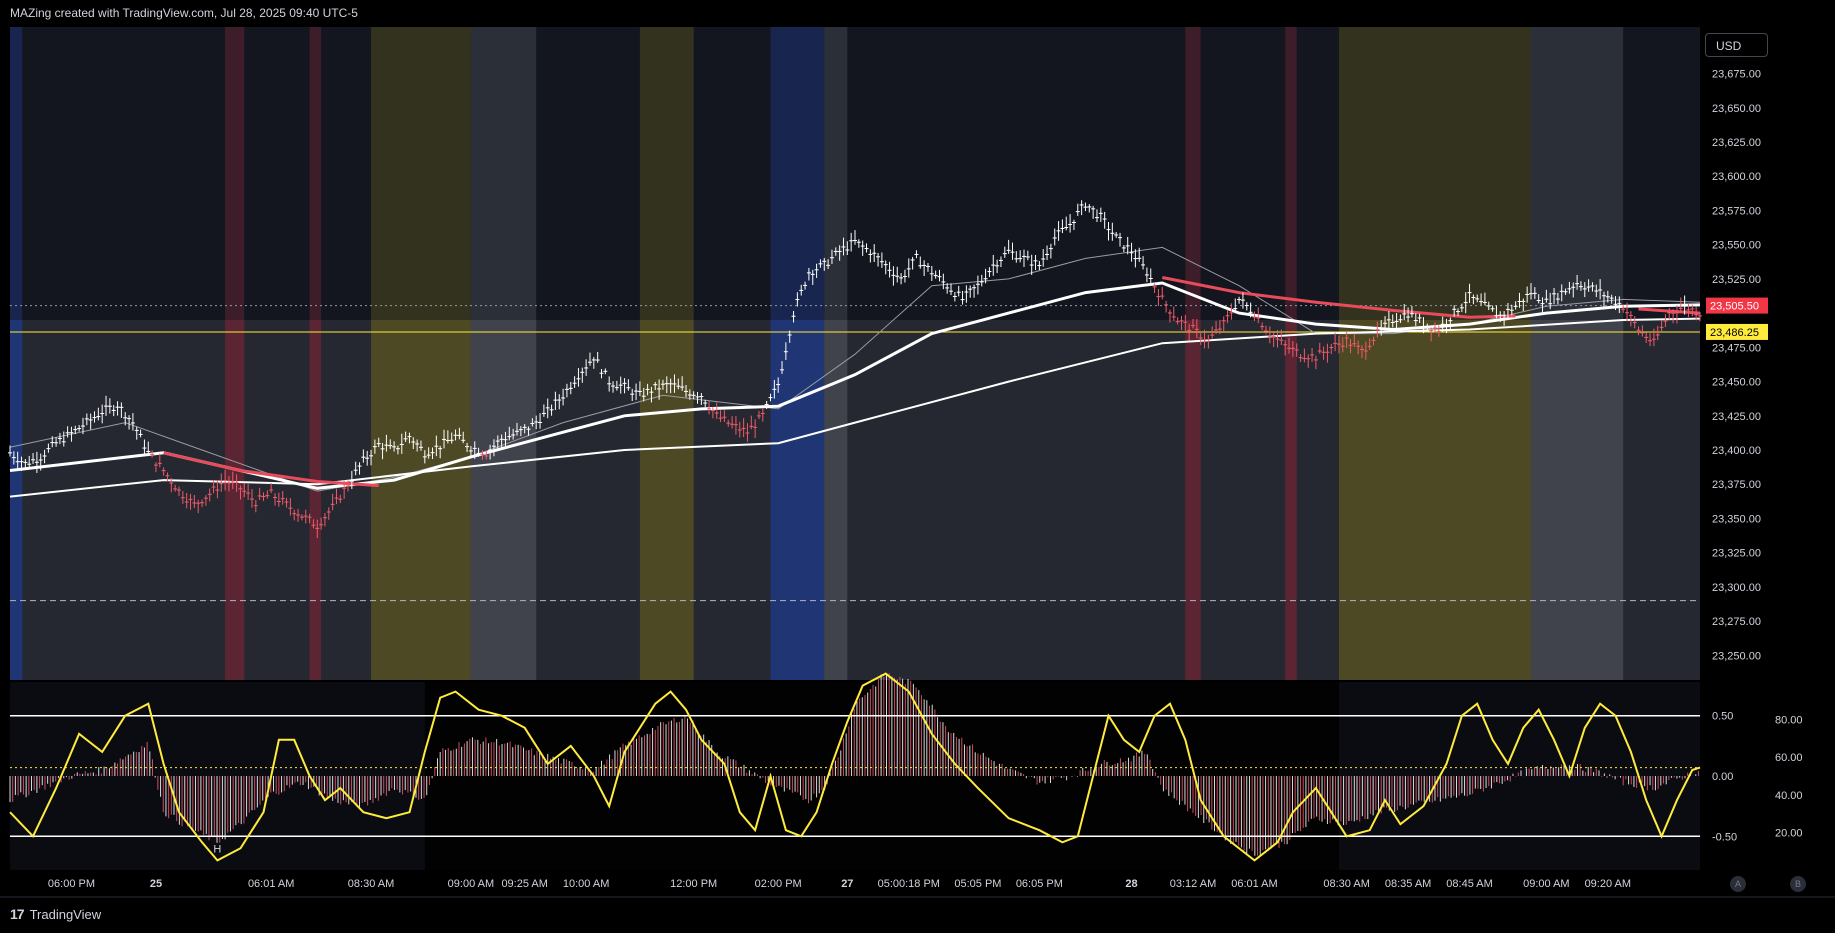 This screenshot has width=1835, height=933. What do you see at coordinates (1736, 656) in the screenshot?
I see `price-tick-label: 23,250.00` at bounding box center [1736, 656].